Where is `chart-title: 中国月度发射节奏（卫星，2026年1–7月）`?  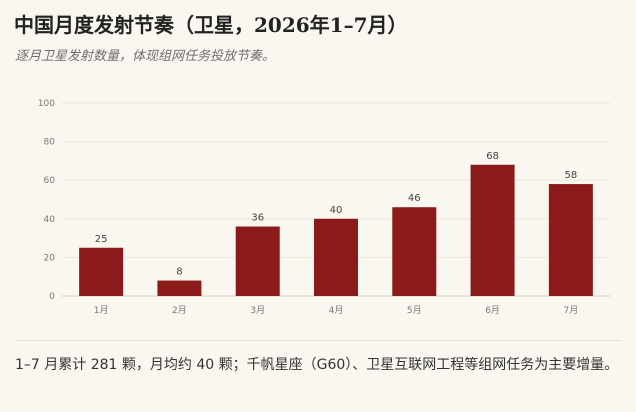 chart-title: 中国月度发射节奏（卫星，2026年1–7月） is located at coordinates (211, 25).